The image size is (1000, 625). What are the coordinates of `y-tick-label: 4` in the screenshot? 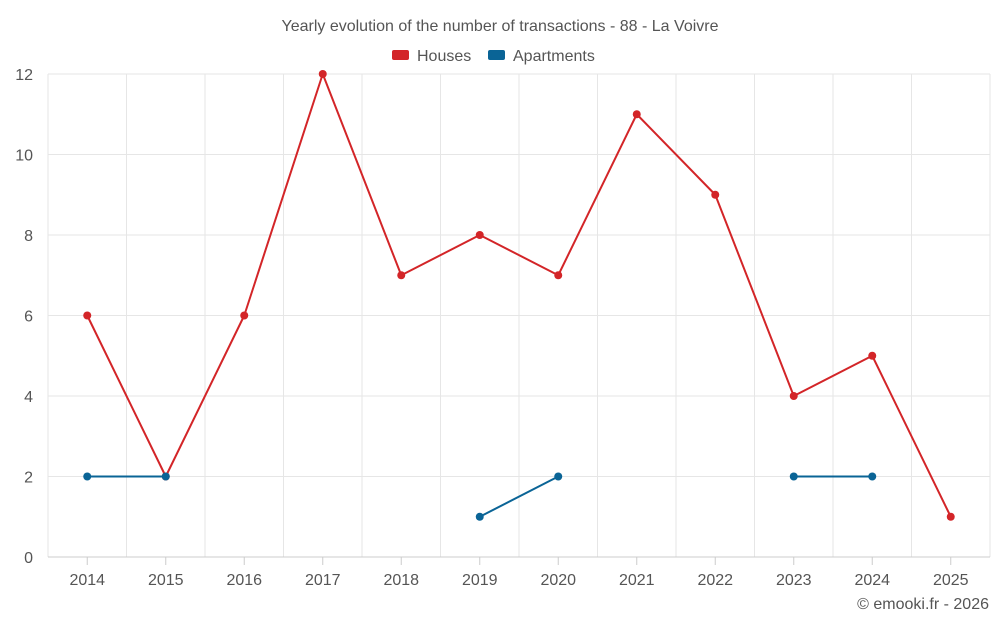 It's located at (28, 397).